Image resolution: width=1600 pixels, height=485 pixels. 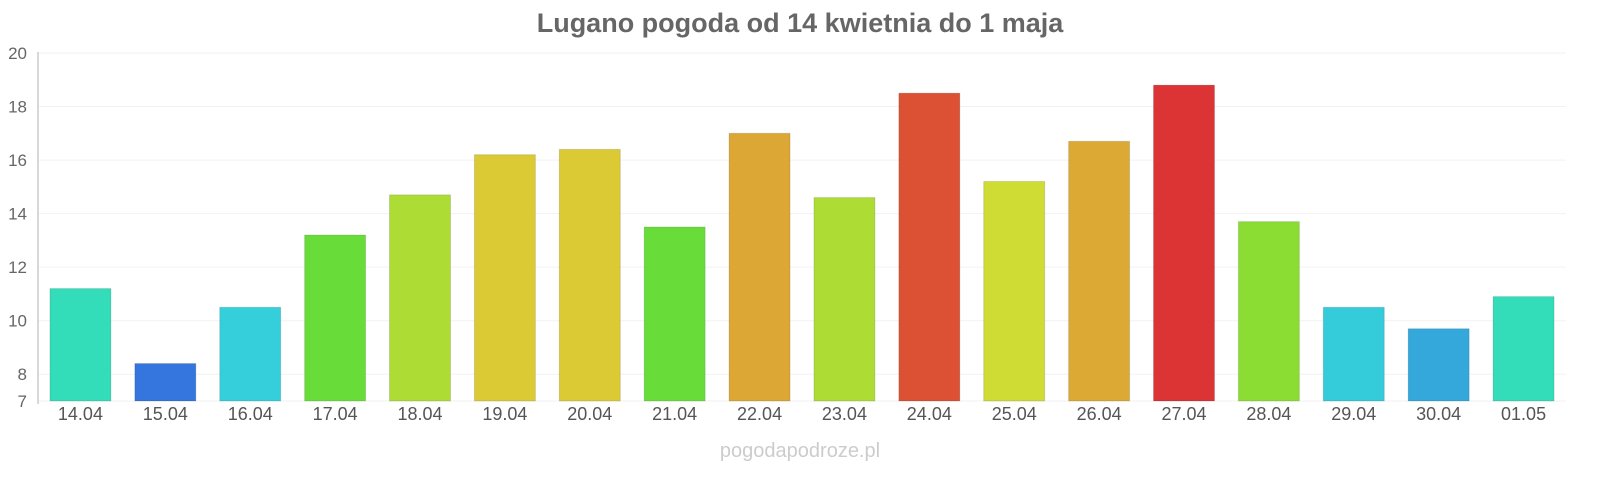 I want to click on y-tick-label: 10, so click(x=17, y=321).